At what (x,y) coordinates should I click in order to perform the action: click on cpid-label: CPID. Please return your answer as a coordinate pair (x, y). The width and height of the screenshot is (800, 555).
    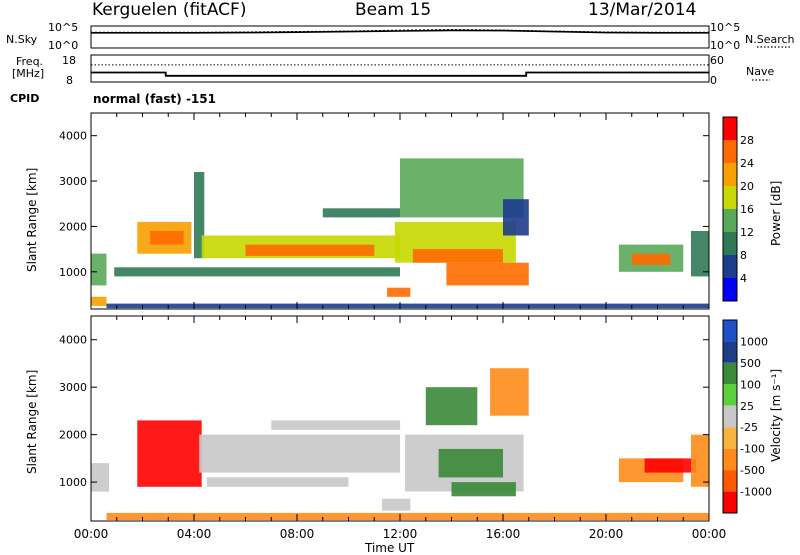
    Looking at the image, I should click on (25, 98).